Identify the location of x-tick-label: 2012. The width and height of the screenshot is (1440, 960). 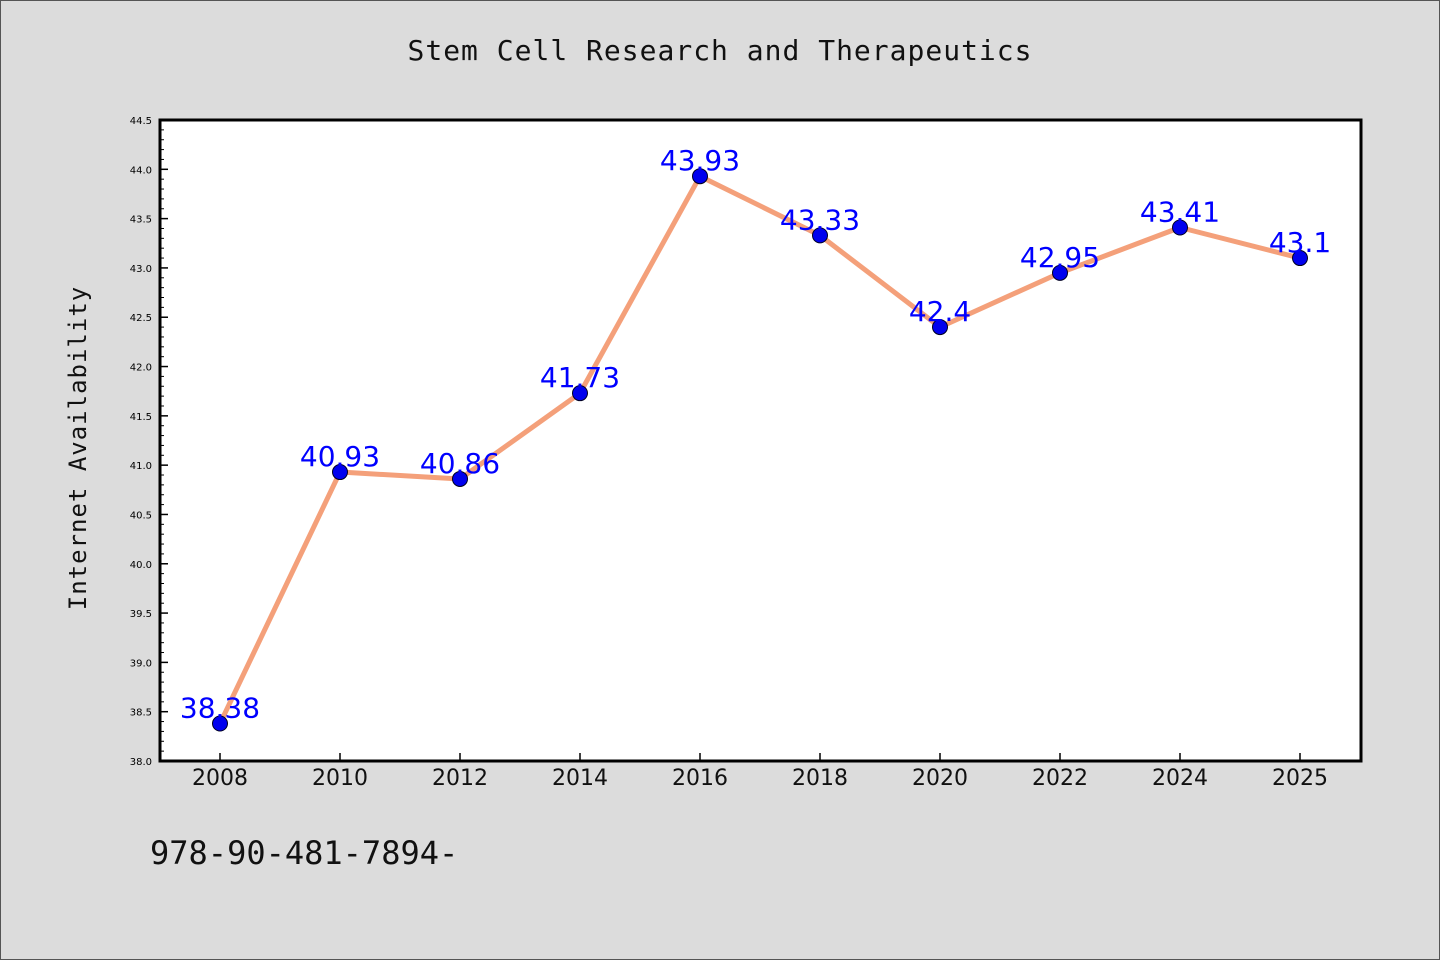
(460, 778).